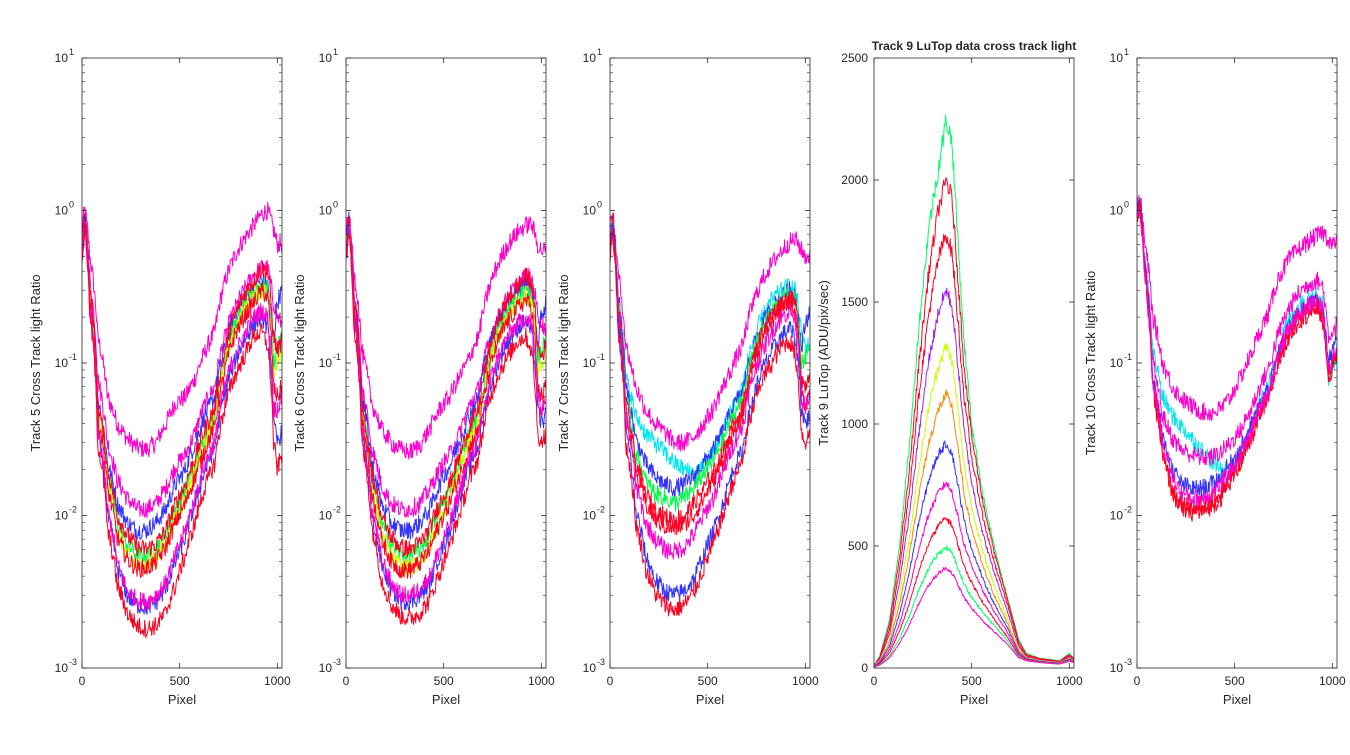 The width and height of the screenshot is (1350, 755). I want to click on y-tick-label: 0, so click(864, 668).